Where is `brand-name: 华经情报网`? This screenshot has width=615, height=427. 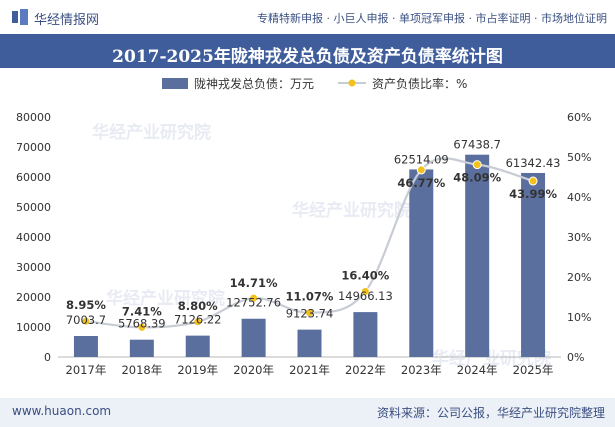
brand-name: 华经情报网 is located at coordinates (67, 20).